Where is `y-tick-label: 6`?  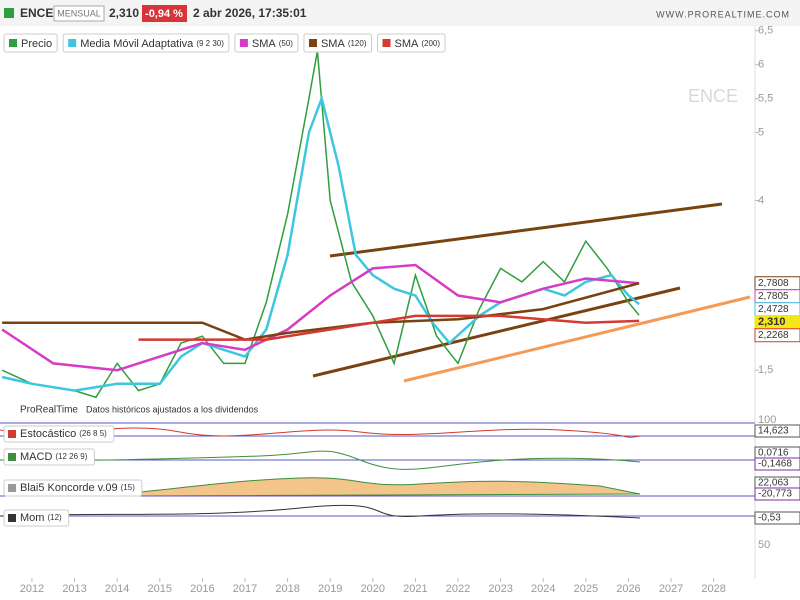 y-tick-label: 6 is located at coordinates (761, 65).